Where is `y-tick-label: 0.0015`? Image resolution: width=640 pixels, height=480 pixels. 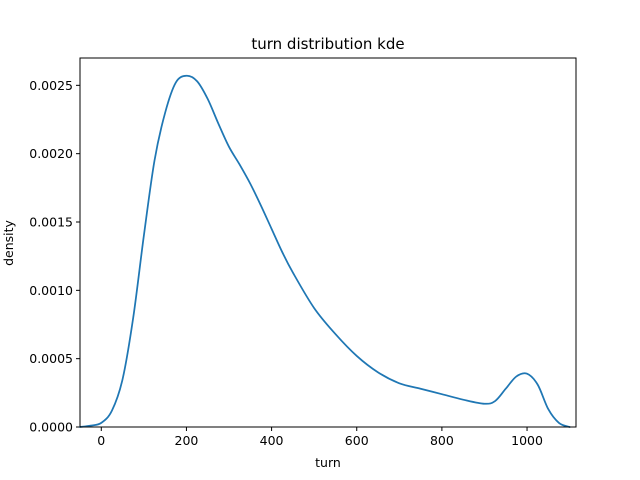
y-tick-label: 0.0015 is located at coordinates (51, 222).